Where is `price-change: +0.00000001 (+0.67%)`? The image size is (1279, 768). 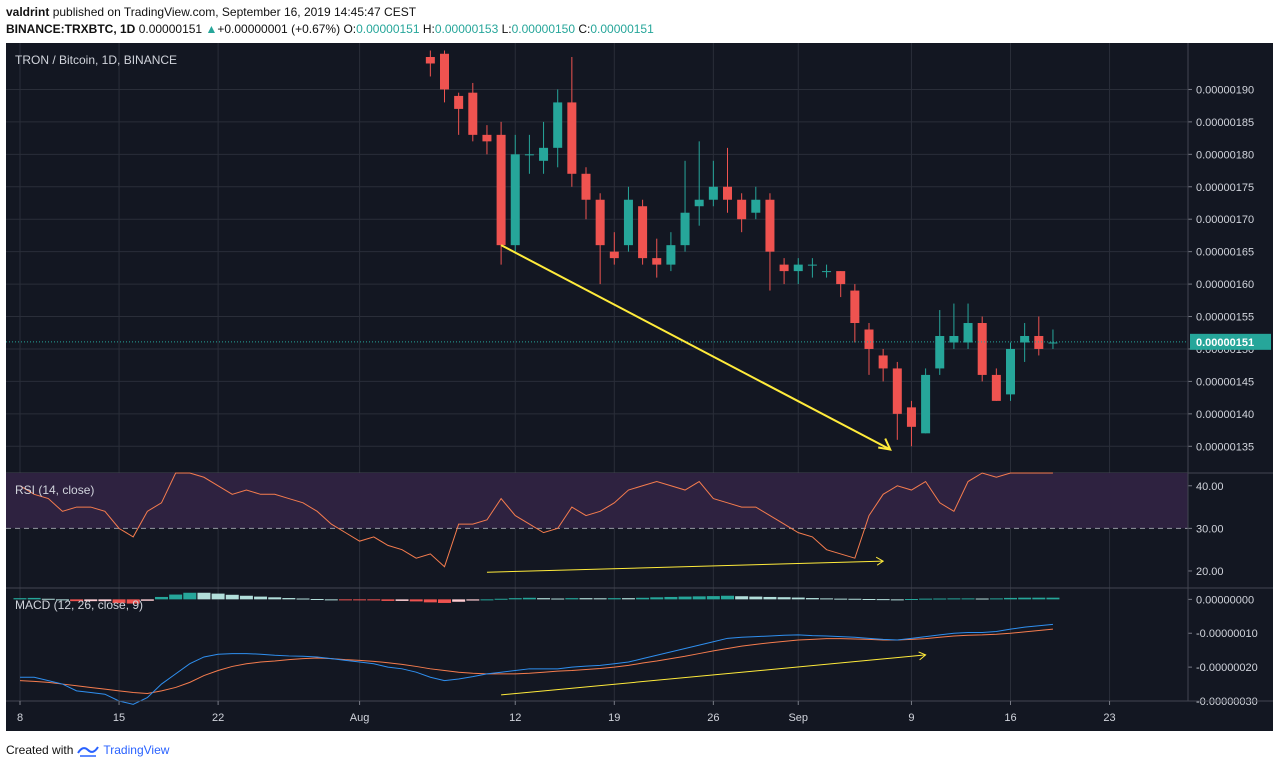 price-change: +0.00000001 (+0.67%) is located at coordinates (279, 29).